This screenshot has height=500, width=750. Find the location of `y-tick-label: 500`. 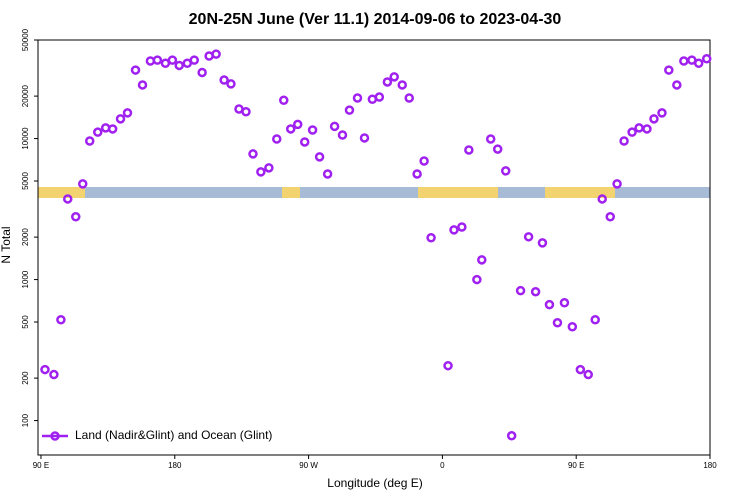

y-tick-label: 500 is located at coordinates (25, 322).